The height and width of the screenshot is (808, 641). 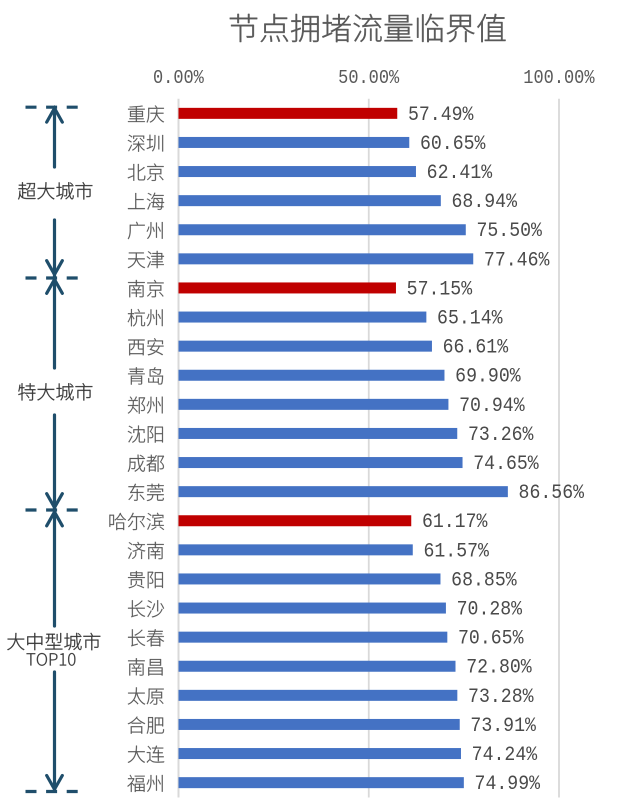 What do you see at coordinates (440, 289) in the screenshot?
I see `svg-text: 57.15%` at bounding box center [440, 289].